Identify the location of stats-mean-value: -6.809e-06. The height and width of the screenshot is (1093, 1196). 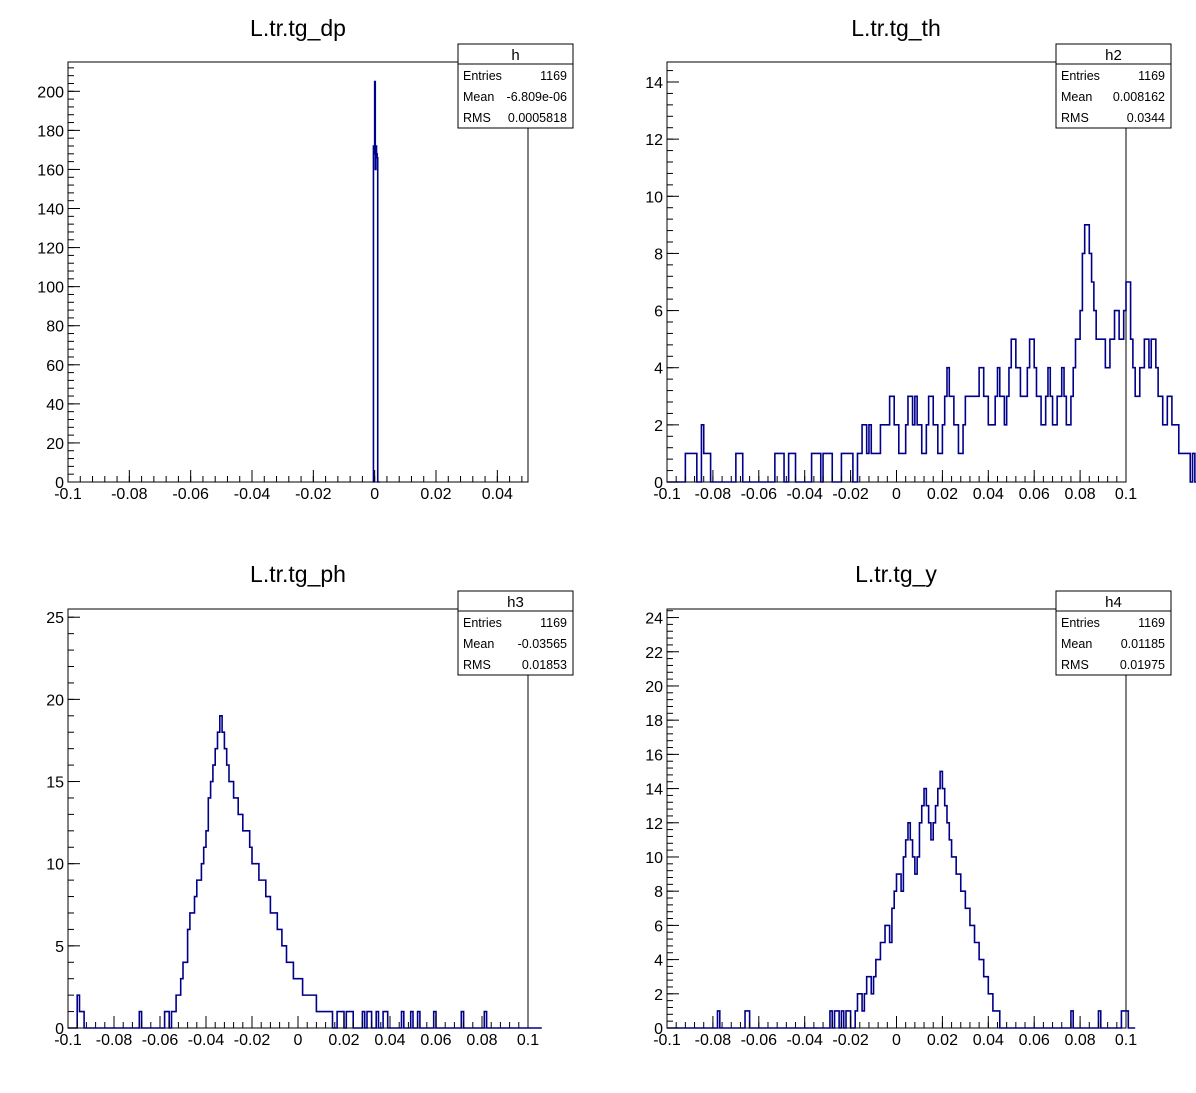
(537, 97).